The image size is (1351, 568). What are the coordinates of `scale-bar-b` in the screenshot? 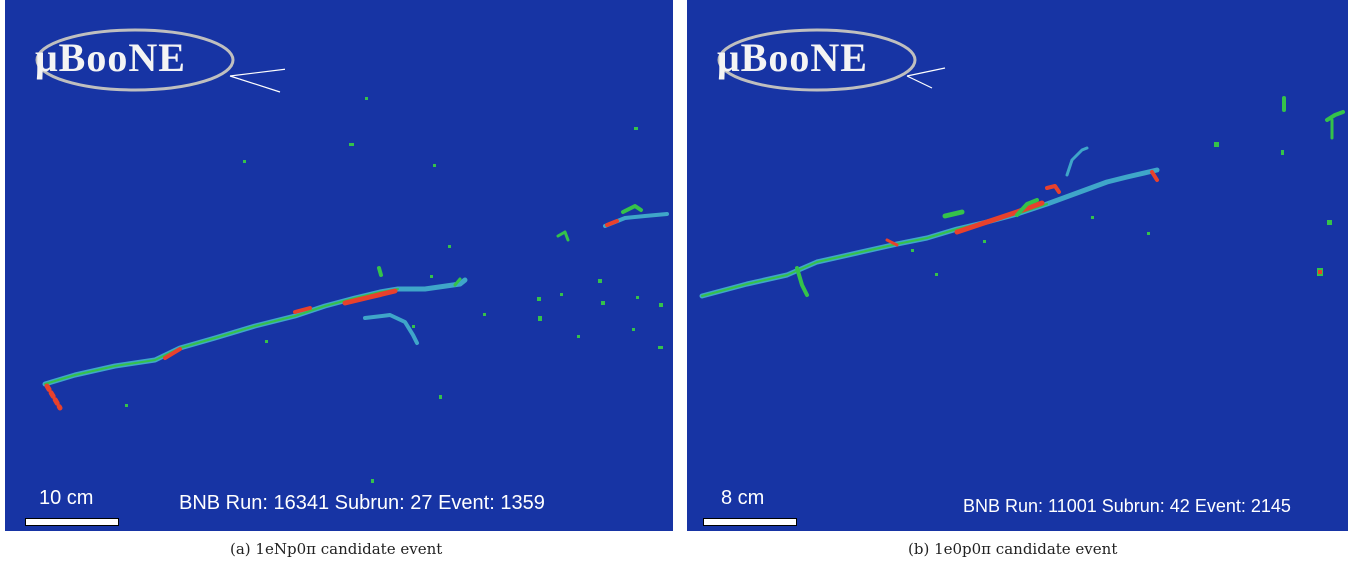 It's located at (750, 522).